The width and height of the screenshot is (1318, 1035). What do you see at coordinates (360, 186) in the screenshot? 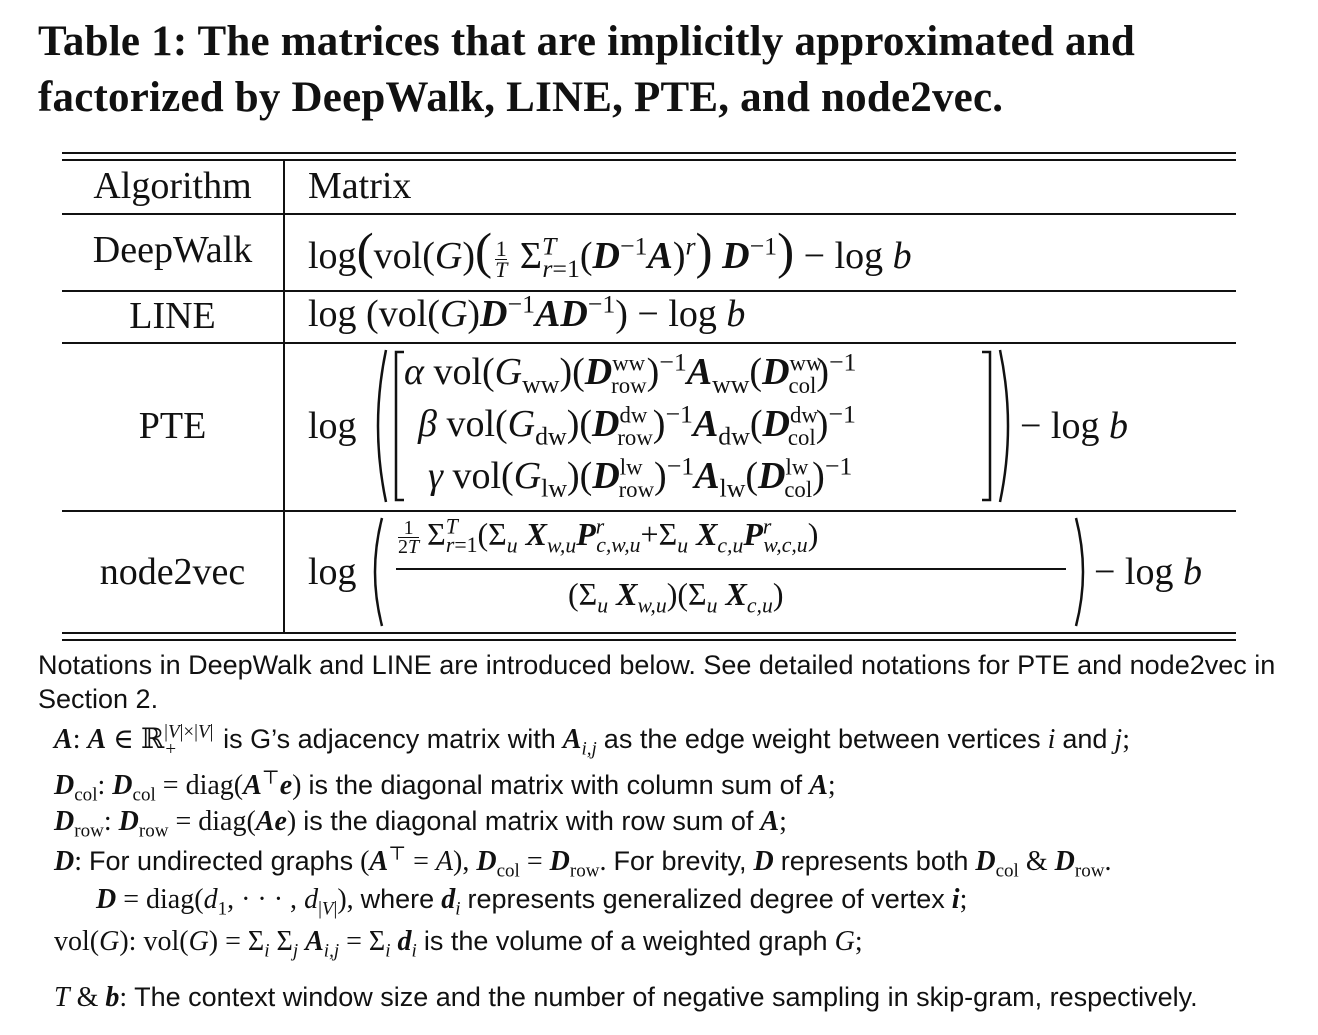
I see `header-matrix: Matrix` at bounding box center [360, 186].